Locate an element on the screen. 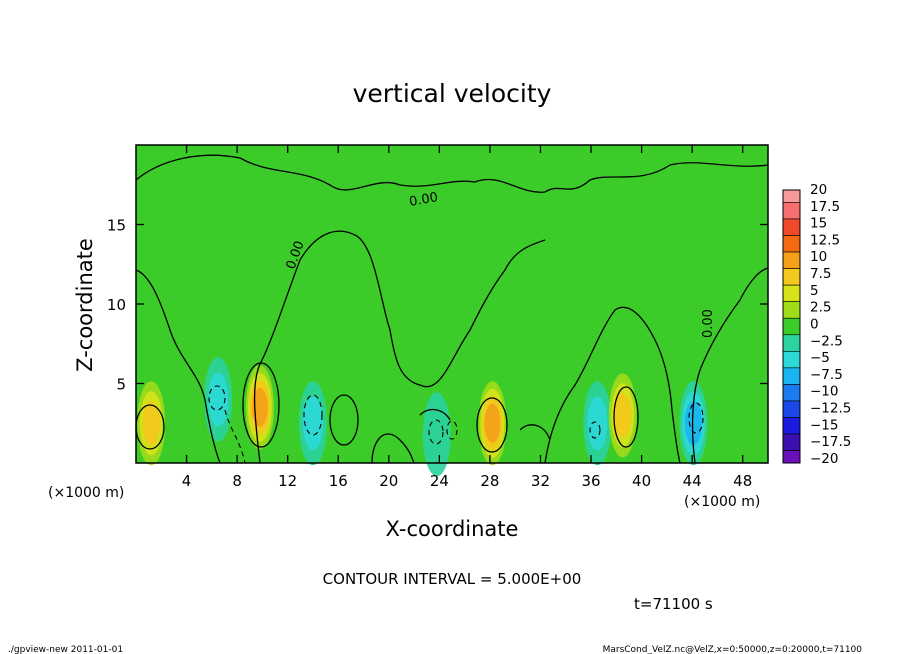 This screenshot has width=904, height=654. x-tick-label: 32 is located at coordinates (540, 481).